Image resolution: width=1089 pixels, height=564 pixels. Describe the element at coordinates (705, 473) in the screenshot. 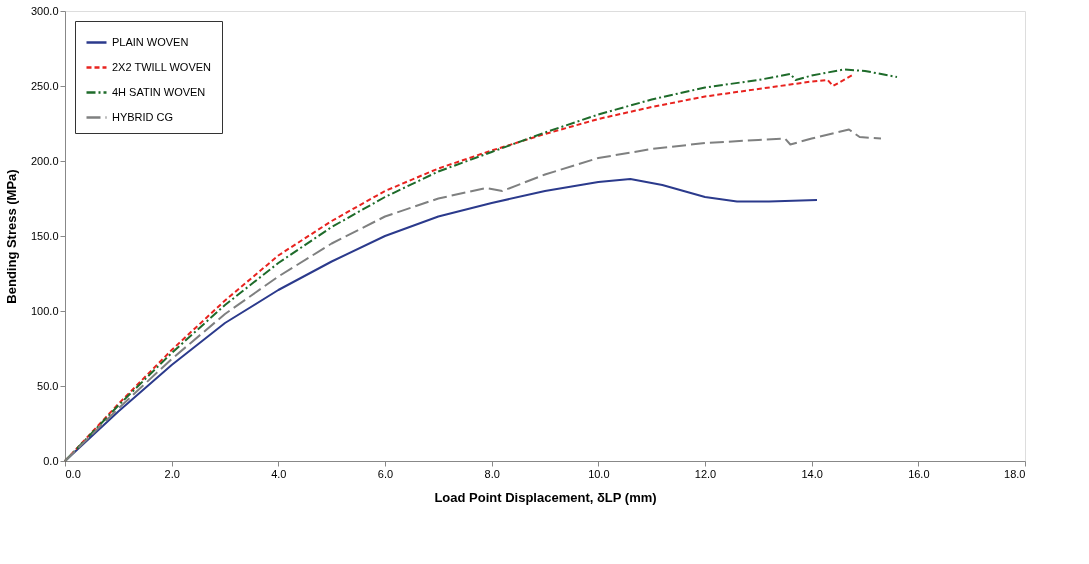

I see `x-tick-label: 12.0` at that location.